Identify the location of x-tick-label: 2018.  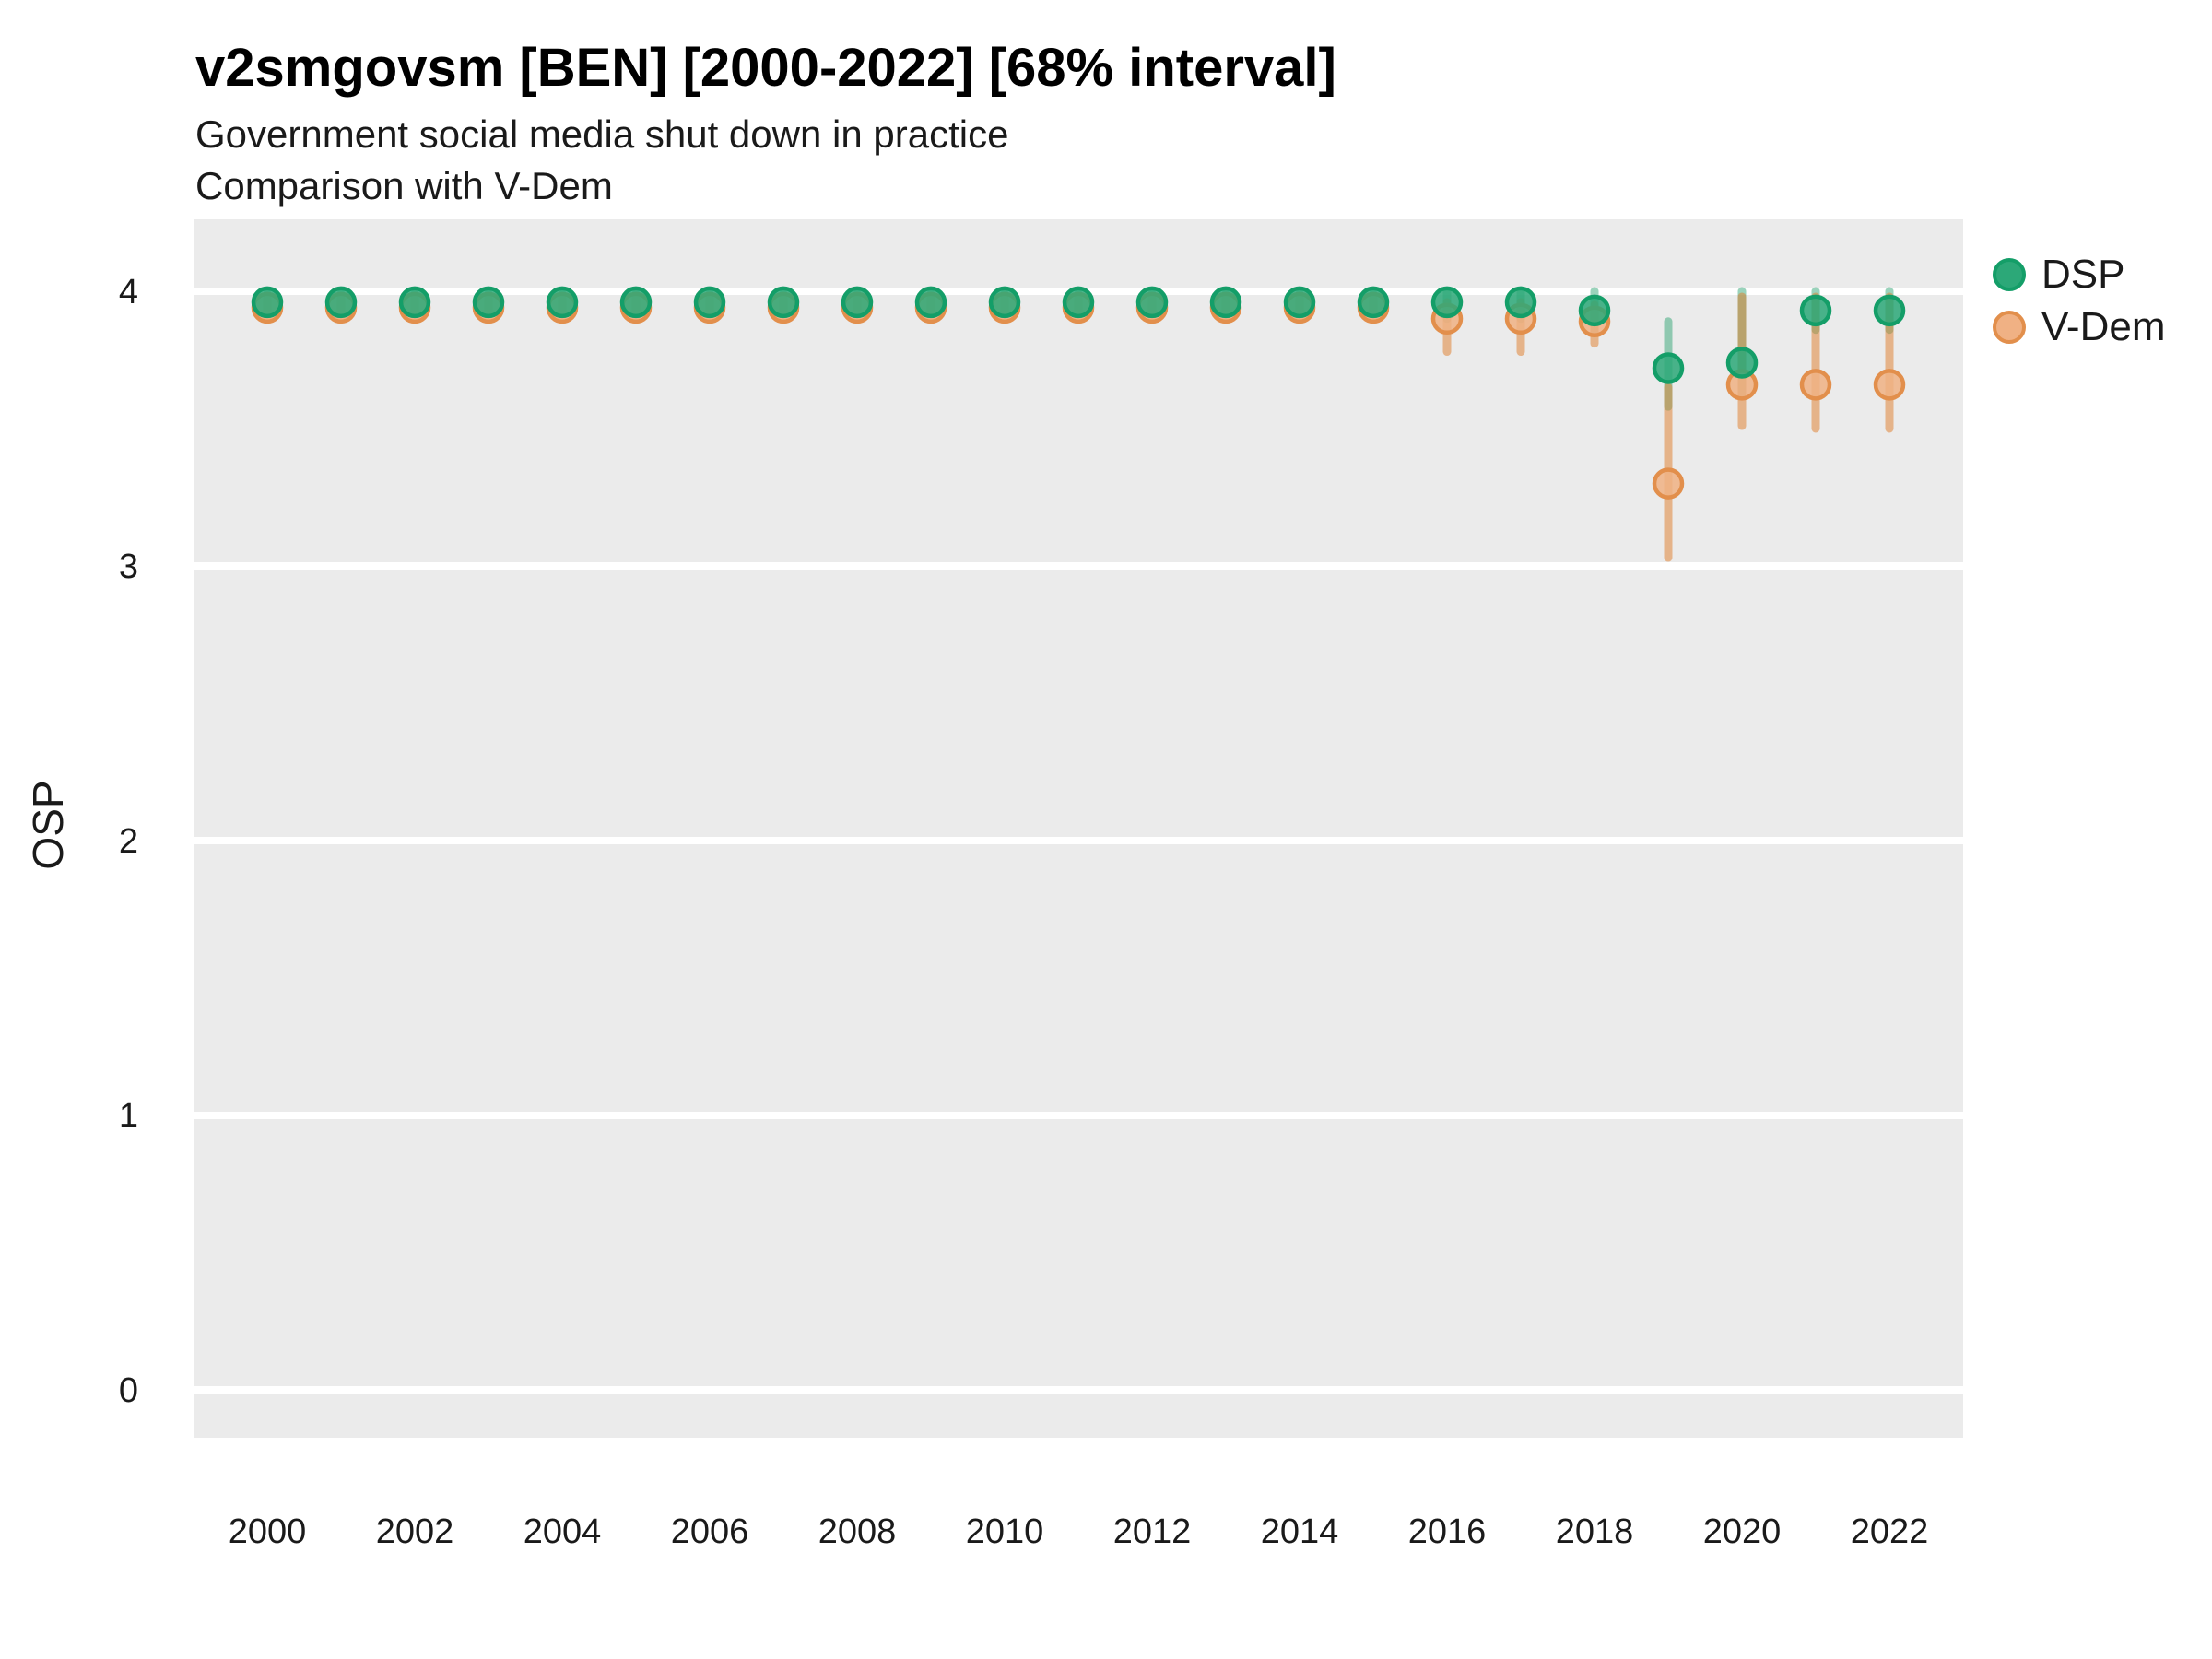
(1595, 1531).